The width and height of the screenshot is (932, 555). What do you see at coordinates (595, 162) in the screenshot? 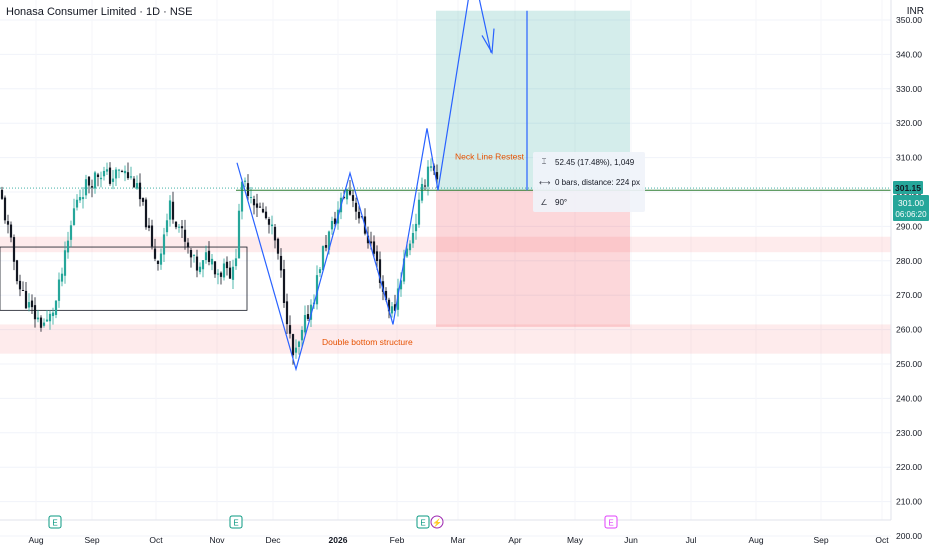
I see `measure-price-change: 52.45 (17.48%), 1,049` at bounding box center [595, 162].